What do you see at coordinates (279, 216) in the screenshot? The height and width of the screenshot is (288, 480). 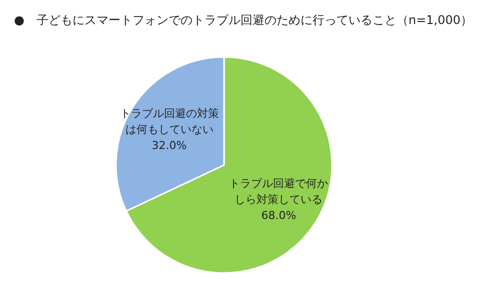 I see `data-label: 68.0%` at bounding box center [279, 216].